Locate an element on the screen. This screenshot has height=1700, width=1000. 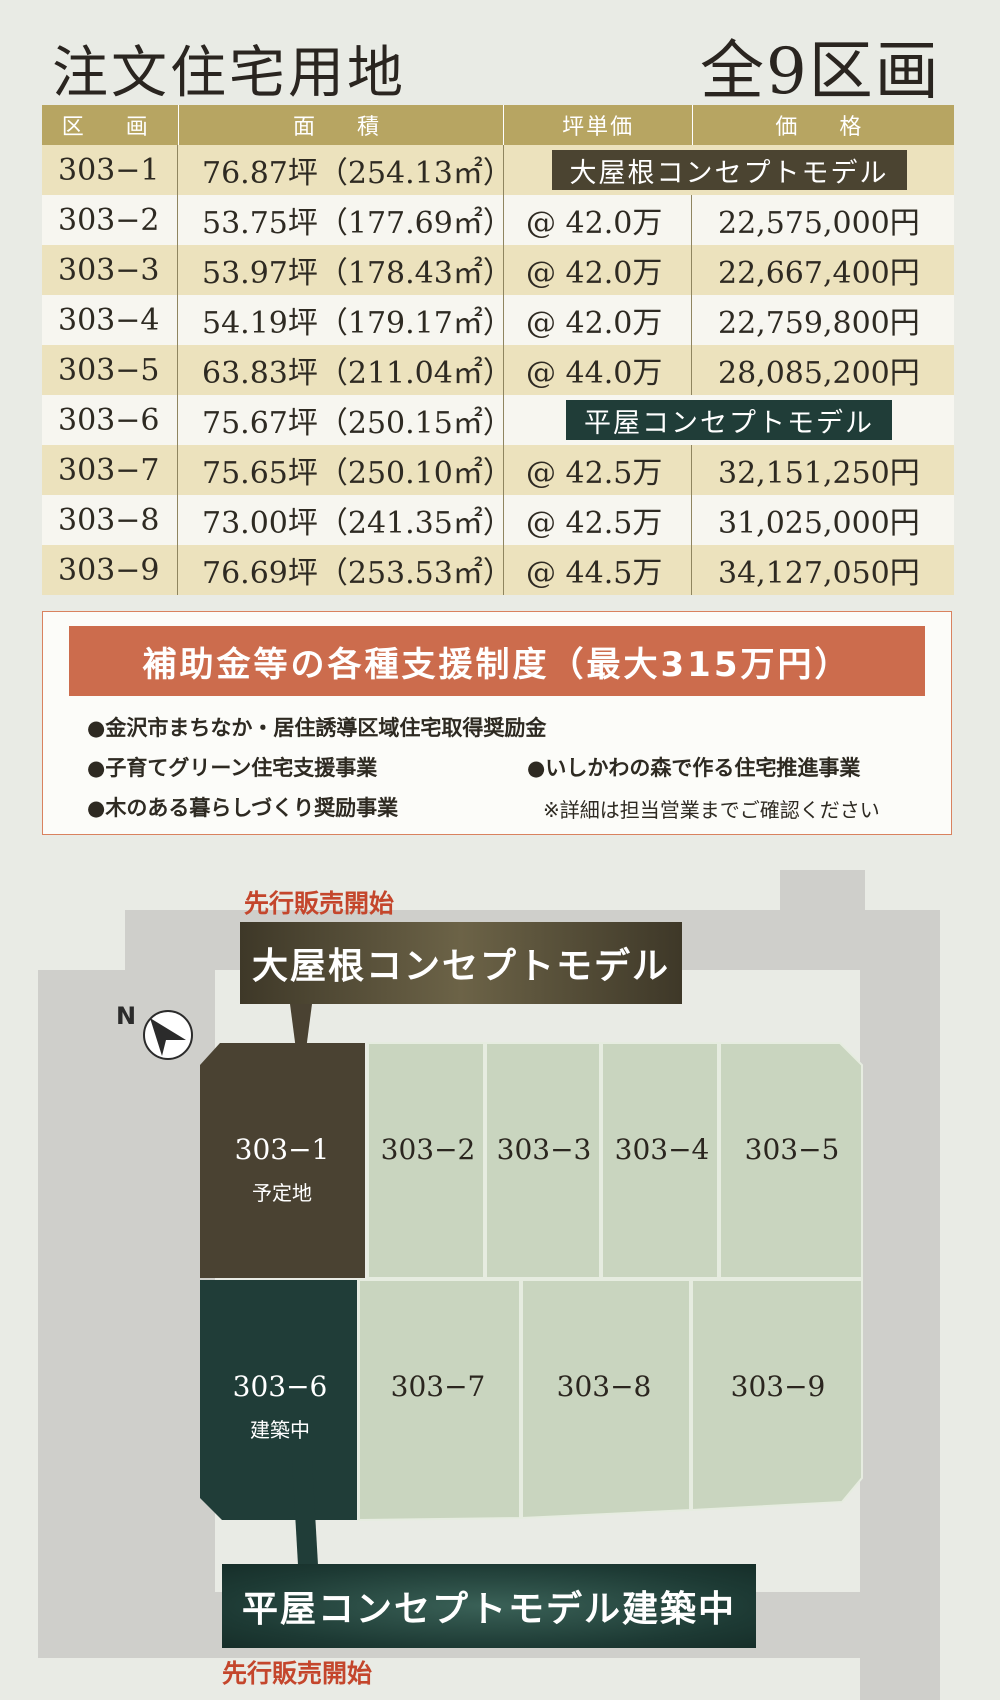
presale-label-bottom: 先行販売開始 is located at coordinates (297, 1673).